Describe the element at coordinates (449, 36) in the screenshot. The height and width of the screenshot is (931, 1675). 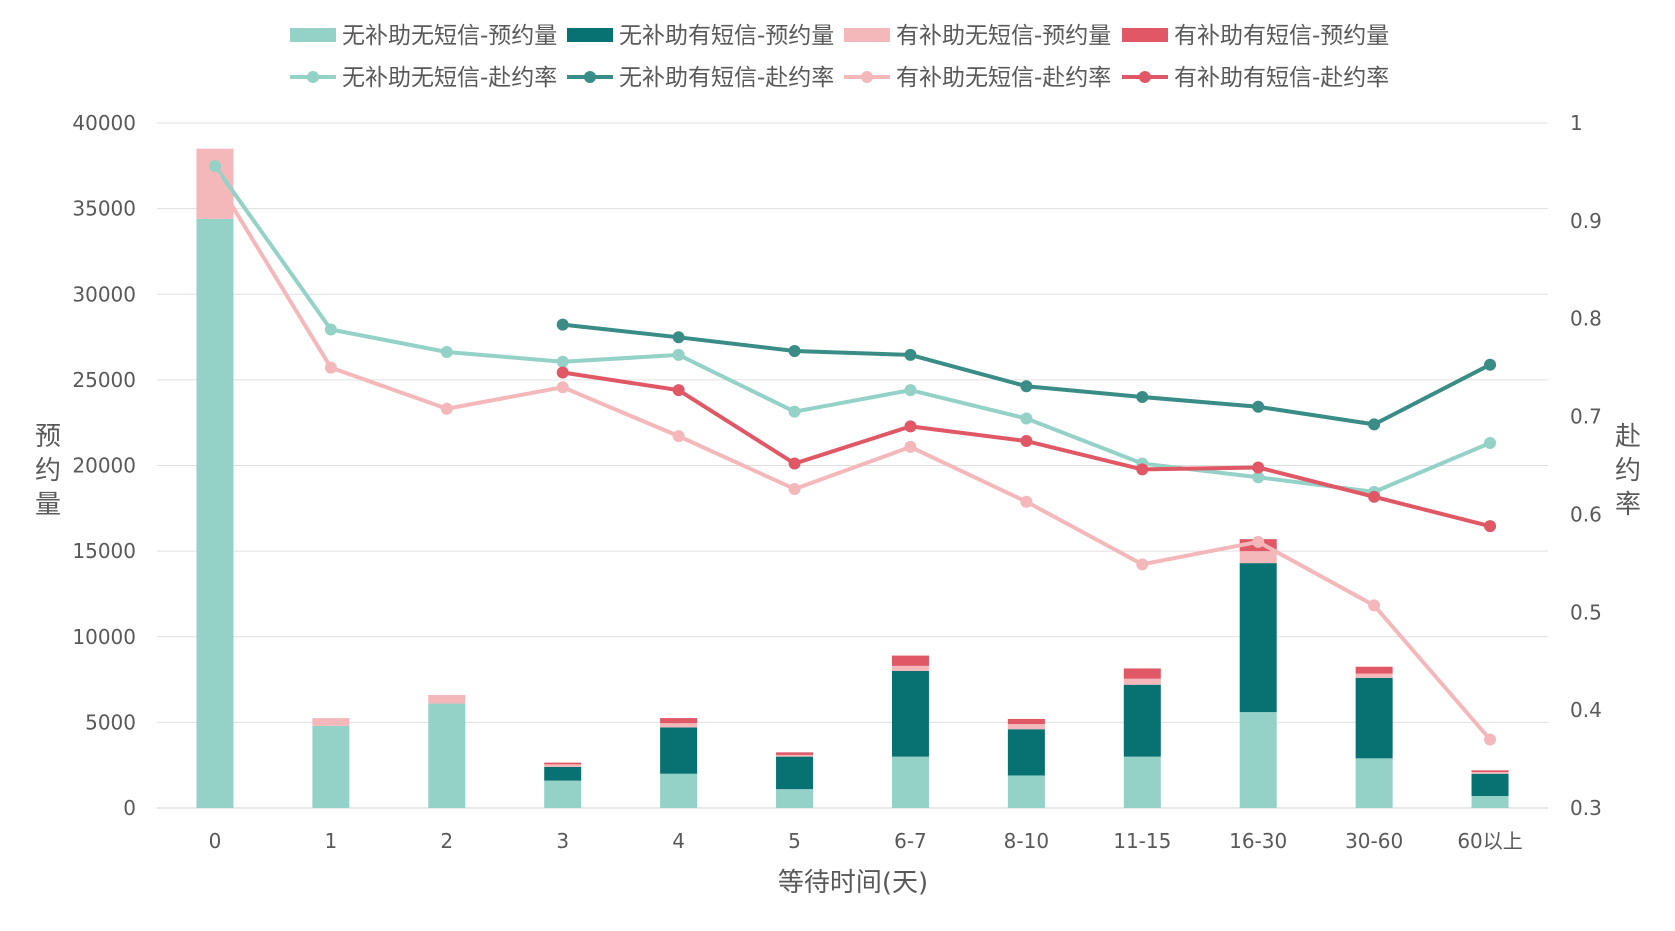
I see `legend-label: 无补助无短信-预约量` at that location.